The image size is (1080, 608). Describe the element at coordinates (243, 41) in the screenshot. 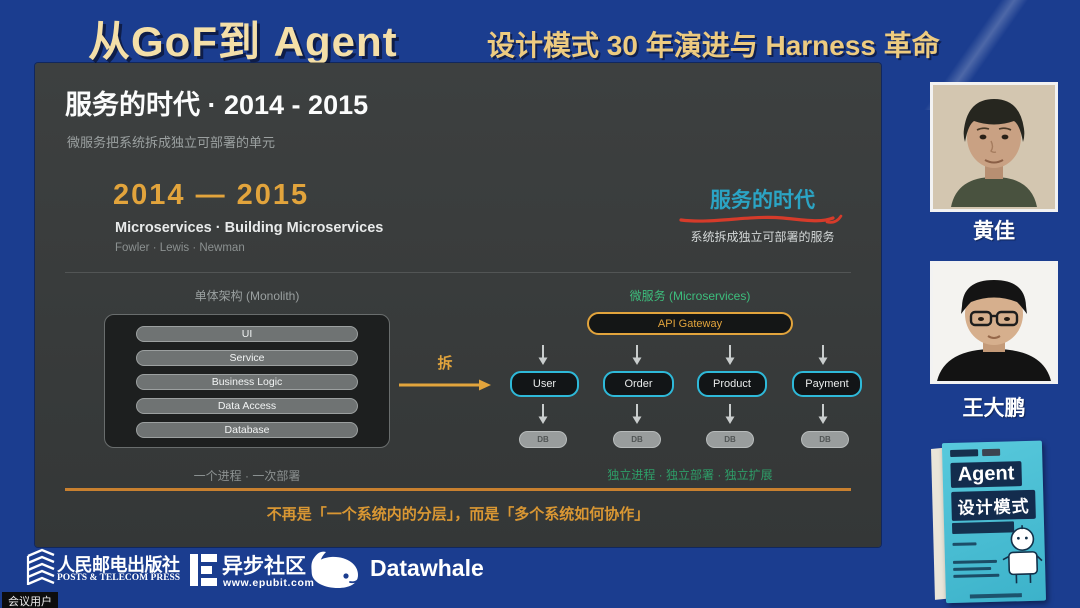

I see `presentation-title: 从GoF到 Agent` at that location.